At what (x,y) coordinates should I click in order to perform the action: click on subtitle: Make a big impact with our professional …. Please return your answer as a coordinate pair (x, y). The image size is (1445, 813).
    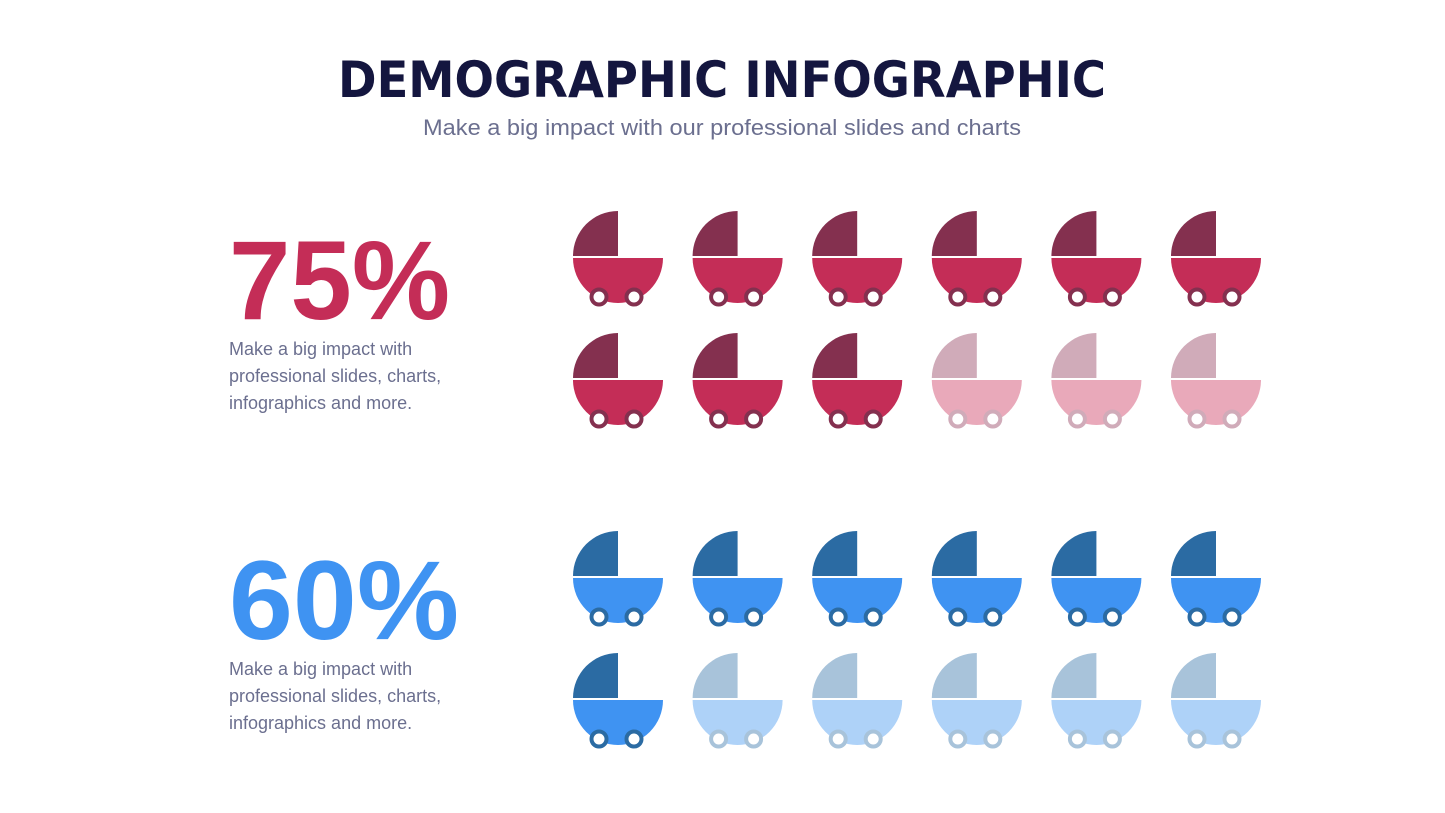
    Looking at the image, I should click on (722, 127).